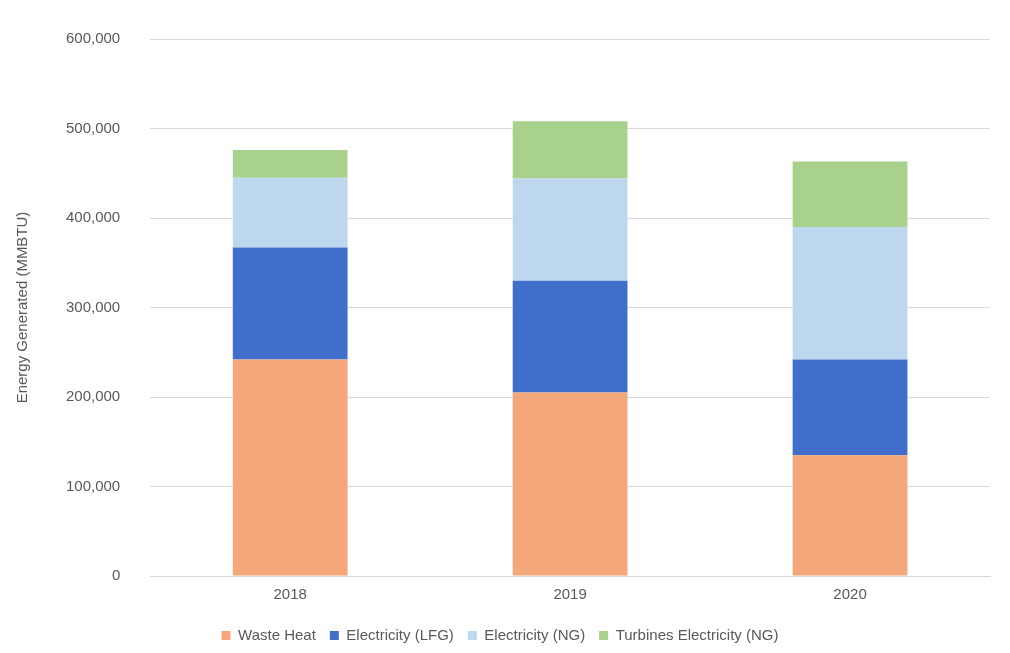 The height and width of the screenshot is (653, 1010). Describe the element at coordinates (116, 575) in the screenshot. I see `y-tick-label: 0` at that location.